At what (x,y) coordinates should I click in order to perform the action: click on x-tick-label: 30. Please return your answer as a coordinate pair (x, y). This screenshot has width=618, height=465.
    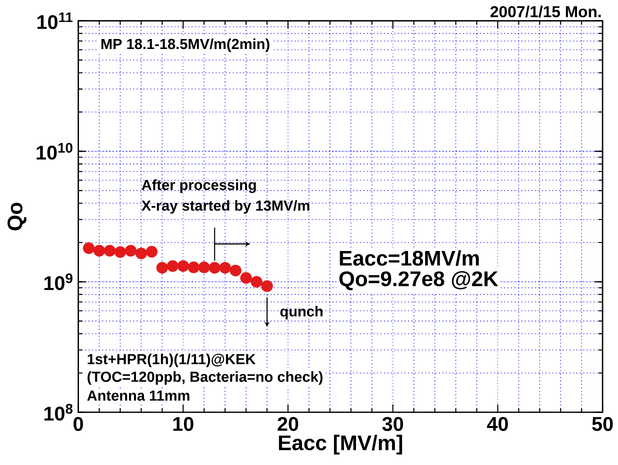
    Looking at the image, I should click on (393, 424).